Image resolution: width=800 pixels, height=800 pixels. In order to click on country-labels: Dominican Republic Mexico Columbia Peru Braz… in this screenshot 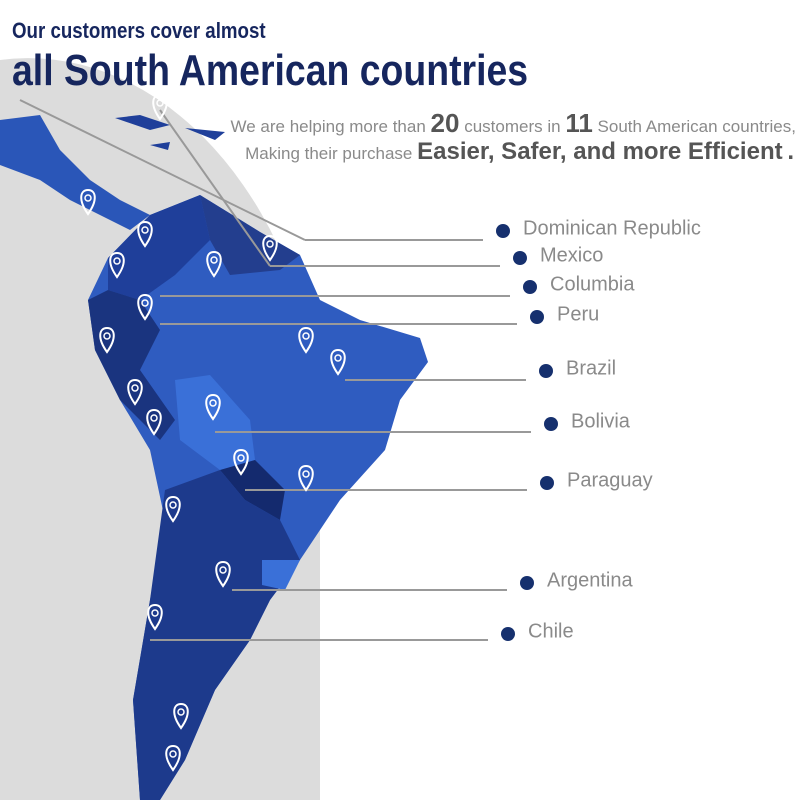, I will do `click(598, 429)`.